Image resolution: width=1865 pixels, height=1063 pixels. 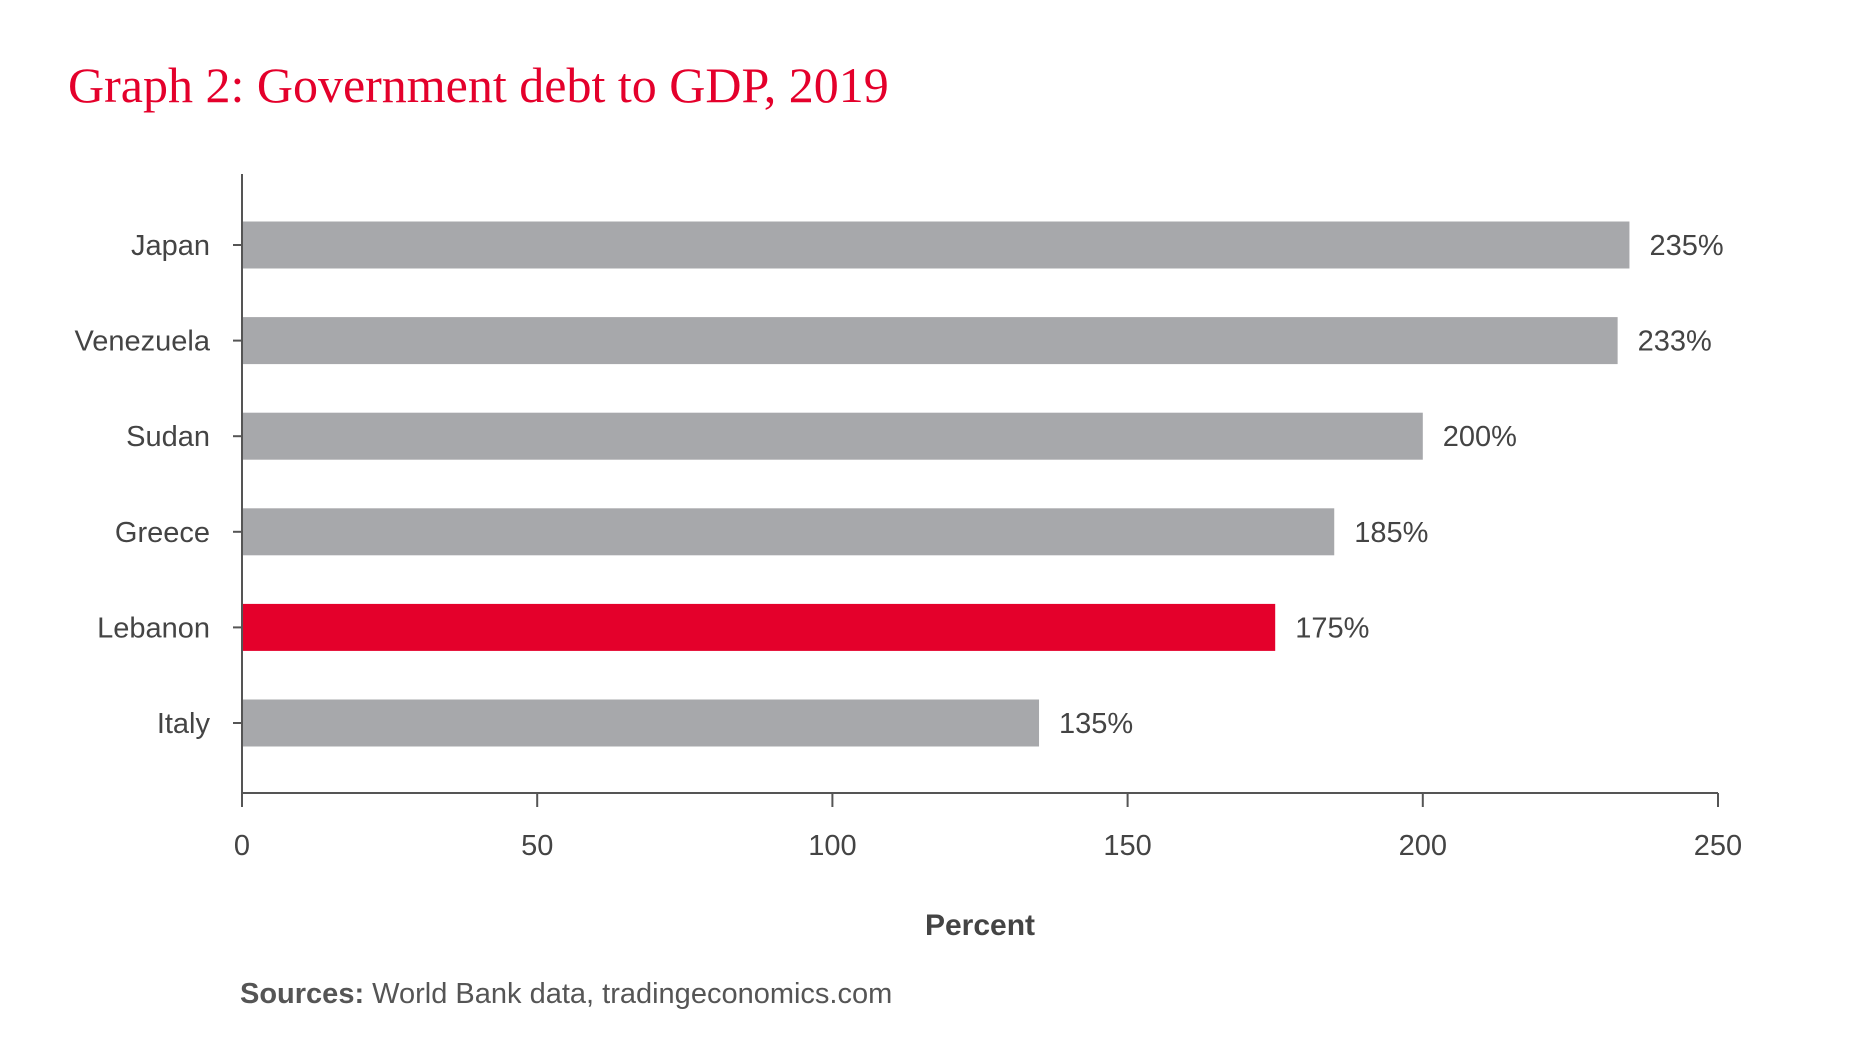 What do you see at coordinates (641, 723) in the screenshot?
I see `bar-italy` at bounding box center [641, 723].